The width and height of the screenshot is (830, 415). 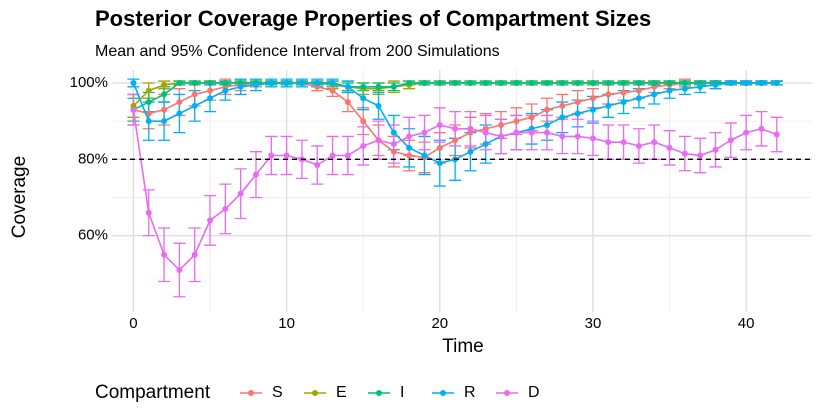 I want to click on legend-label: I, so click(x=402, y=392).